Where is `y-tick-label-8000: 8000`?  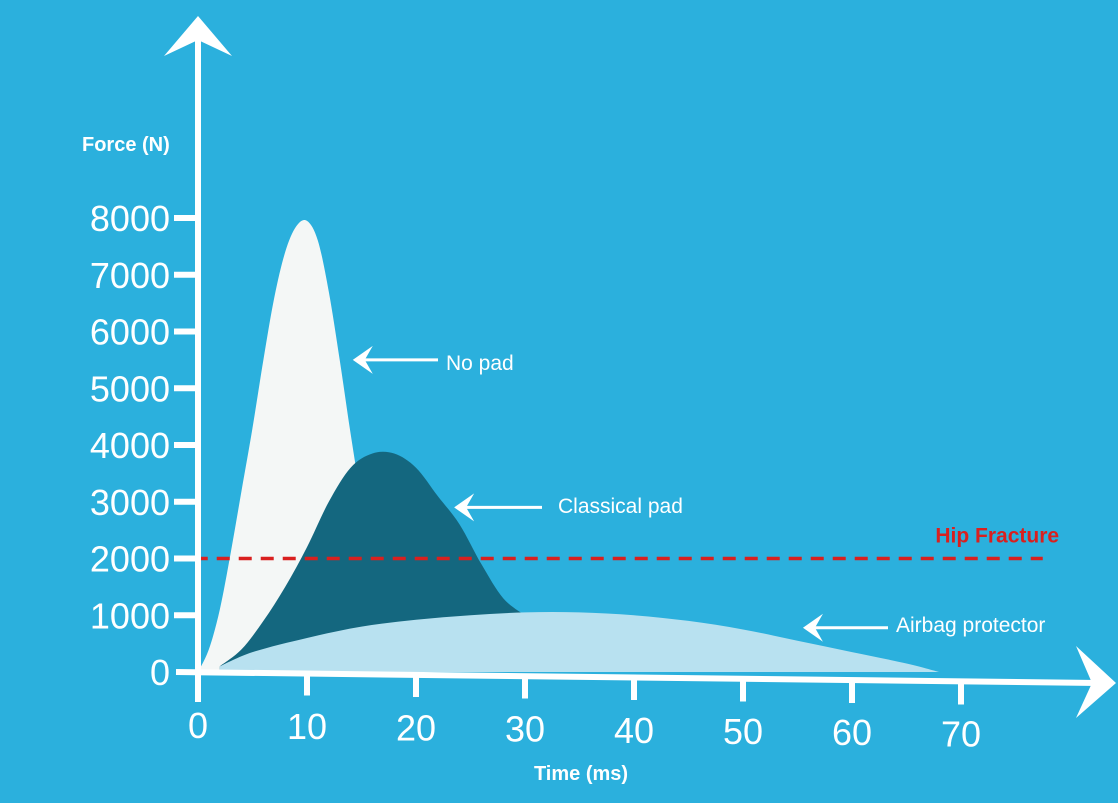
y-tick-label-8000: 8000 is located at coordinates (130, 218).